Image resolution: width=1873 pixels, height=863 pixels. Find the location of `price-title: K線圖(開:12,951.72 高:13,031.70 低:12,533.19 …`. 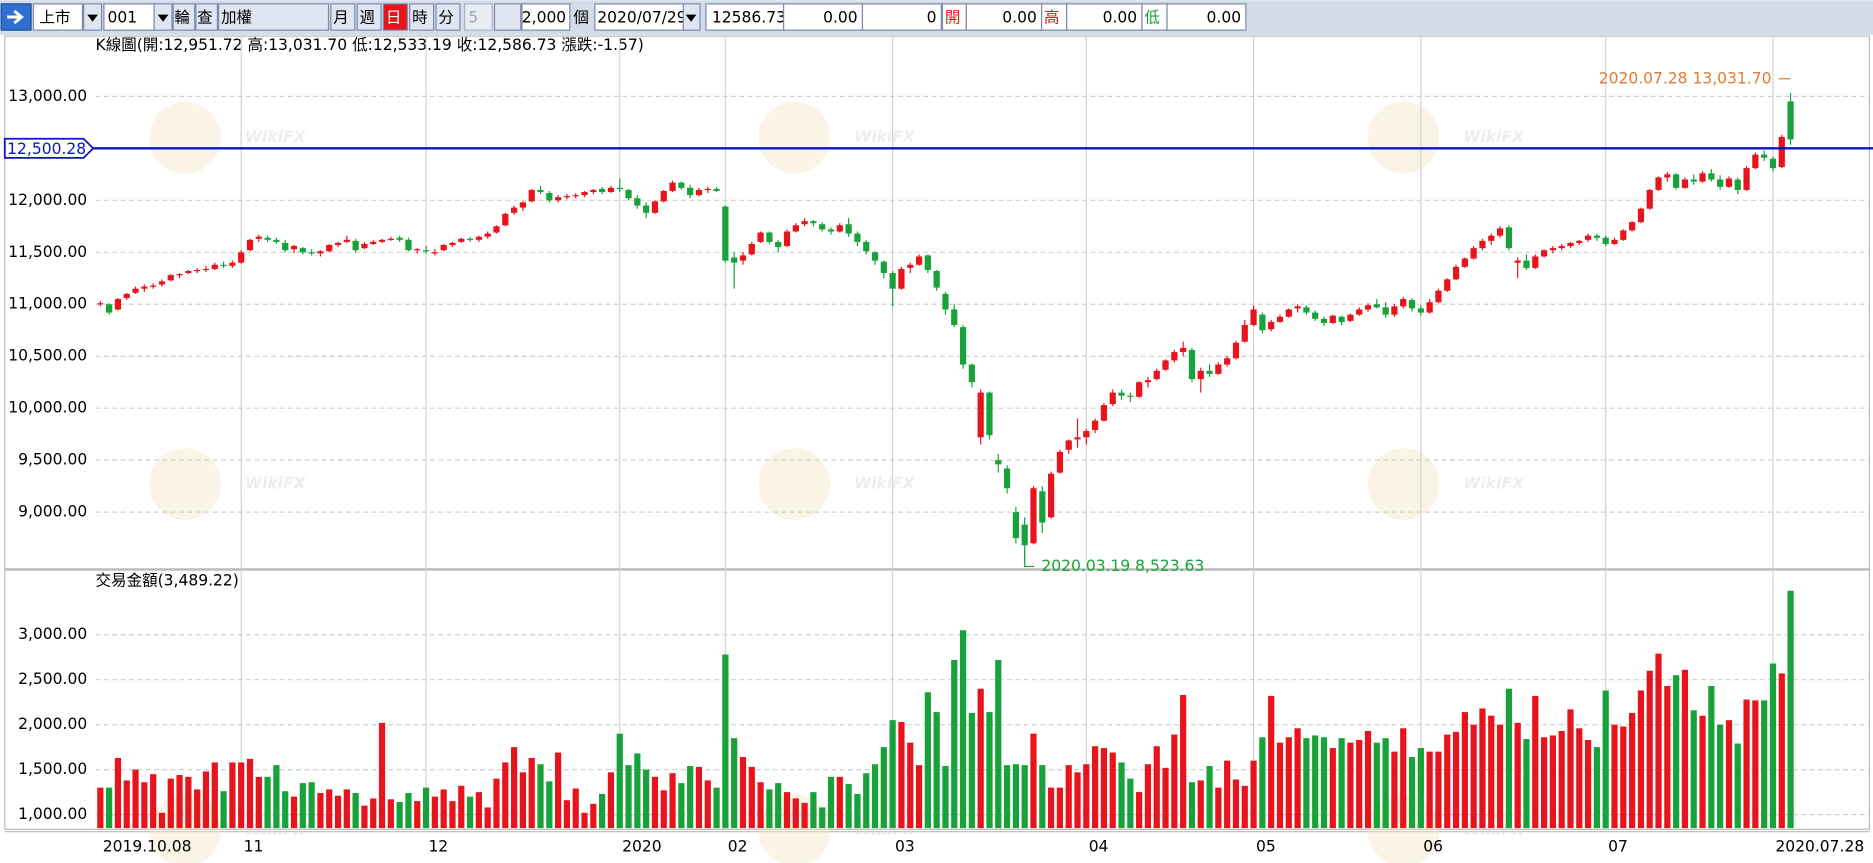

price-title: K線圖(開:12,951.72 高:13,031.70 低:12,533.19 … is located at coordinates (370, 45).